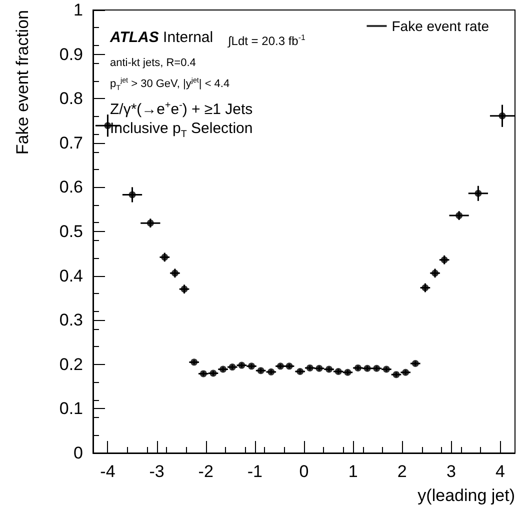 The height and width of the screenshot is (510, 519). What do you see at coordinates (466, 495) in the screenshot?
I see `x-axis-title: y(leading jet)` at bounding box center [466, 495].